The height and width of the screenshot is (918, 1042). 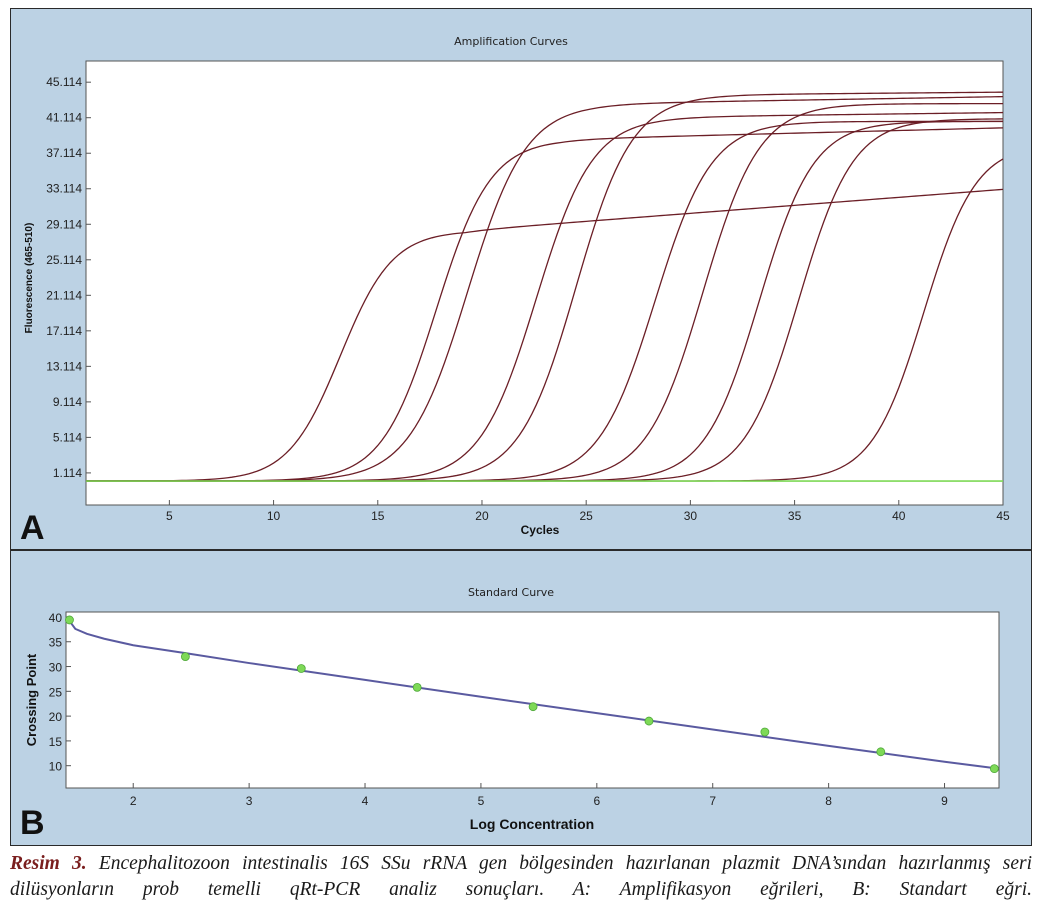 What do you see at coordinates (378, 516) in the screenshot?
I see `x-tick-label: 15` at bounding box center [378, 516].